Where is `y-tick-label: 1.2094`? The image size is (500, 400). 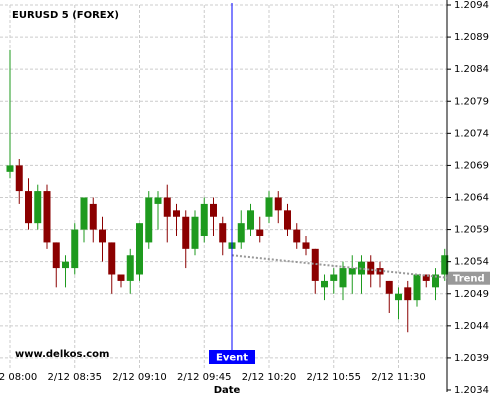
y-tick-label: 1.2094 is located at coordinates (471, 5).